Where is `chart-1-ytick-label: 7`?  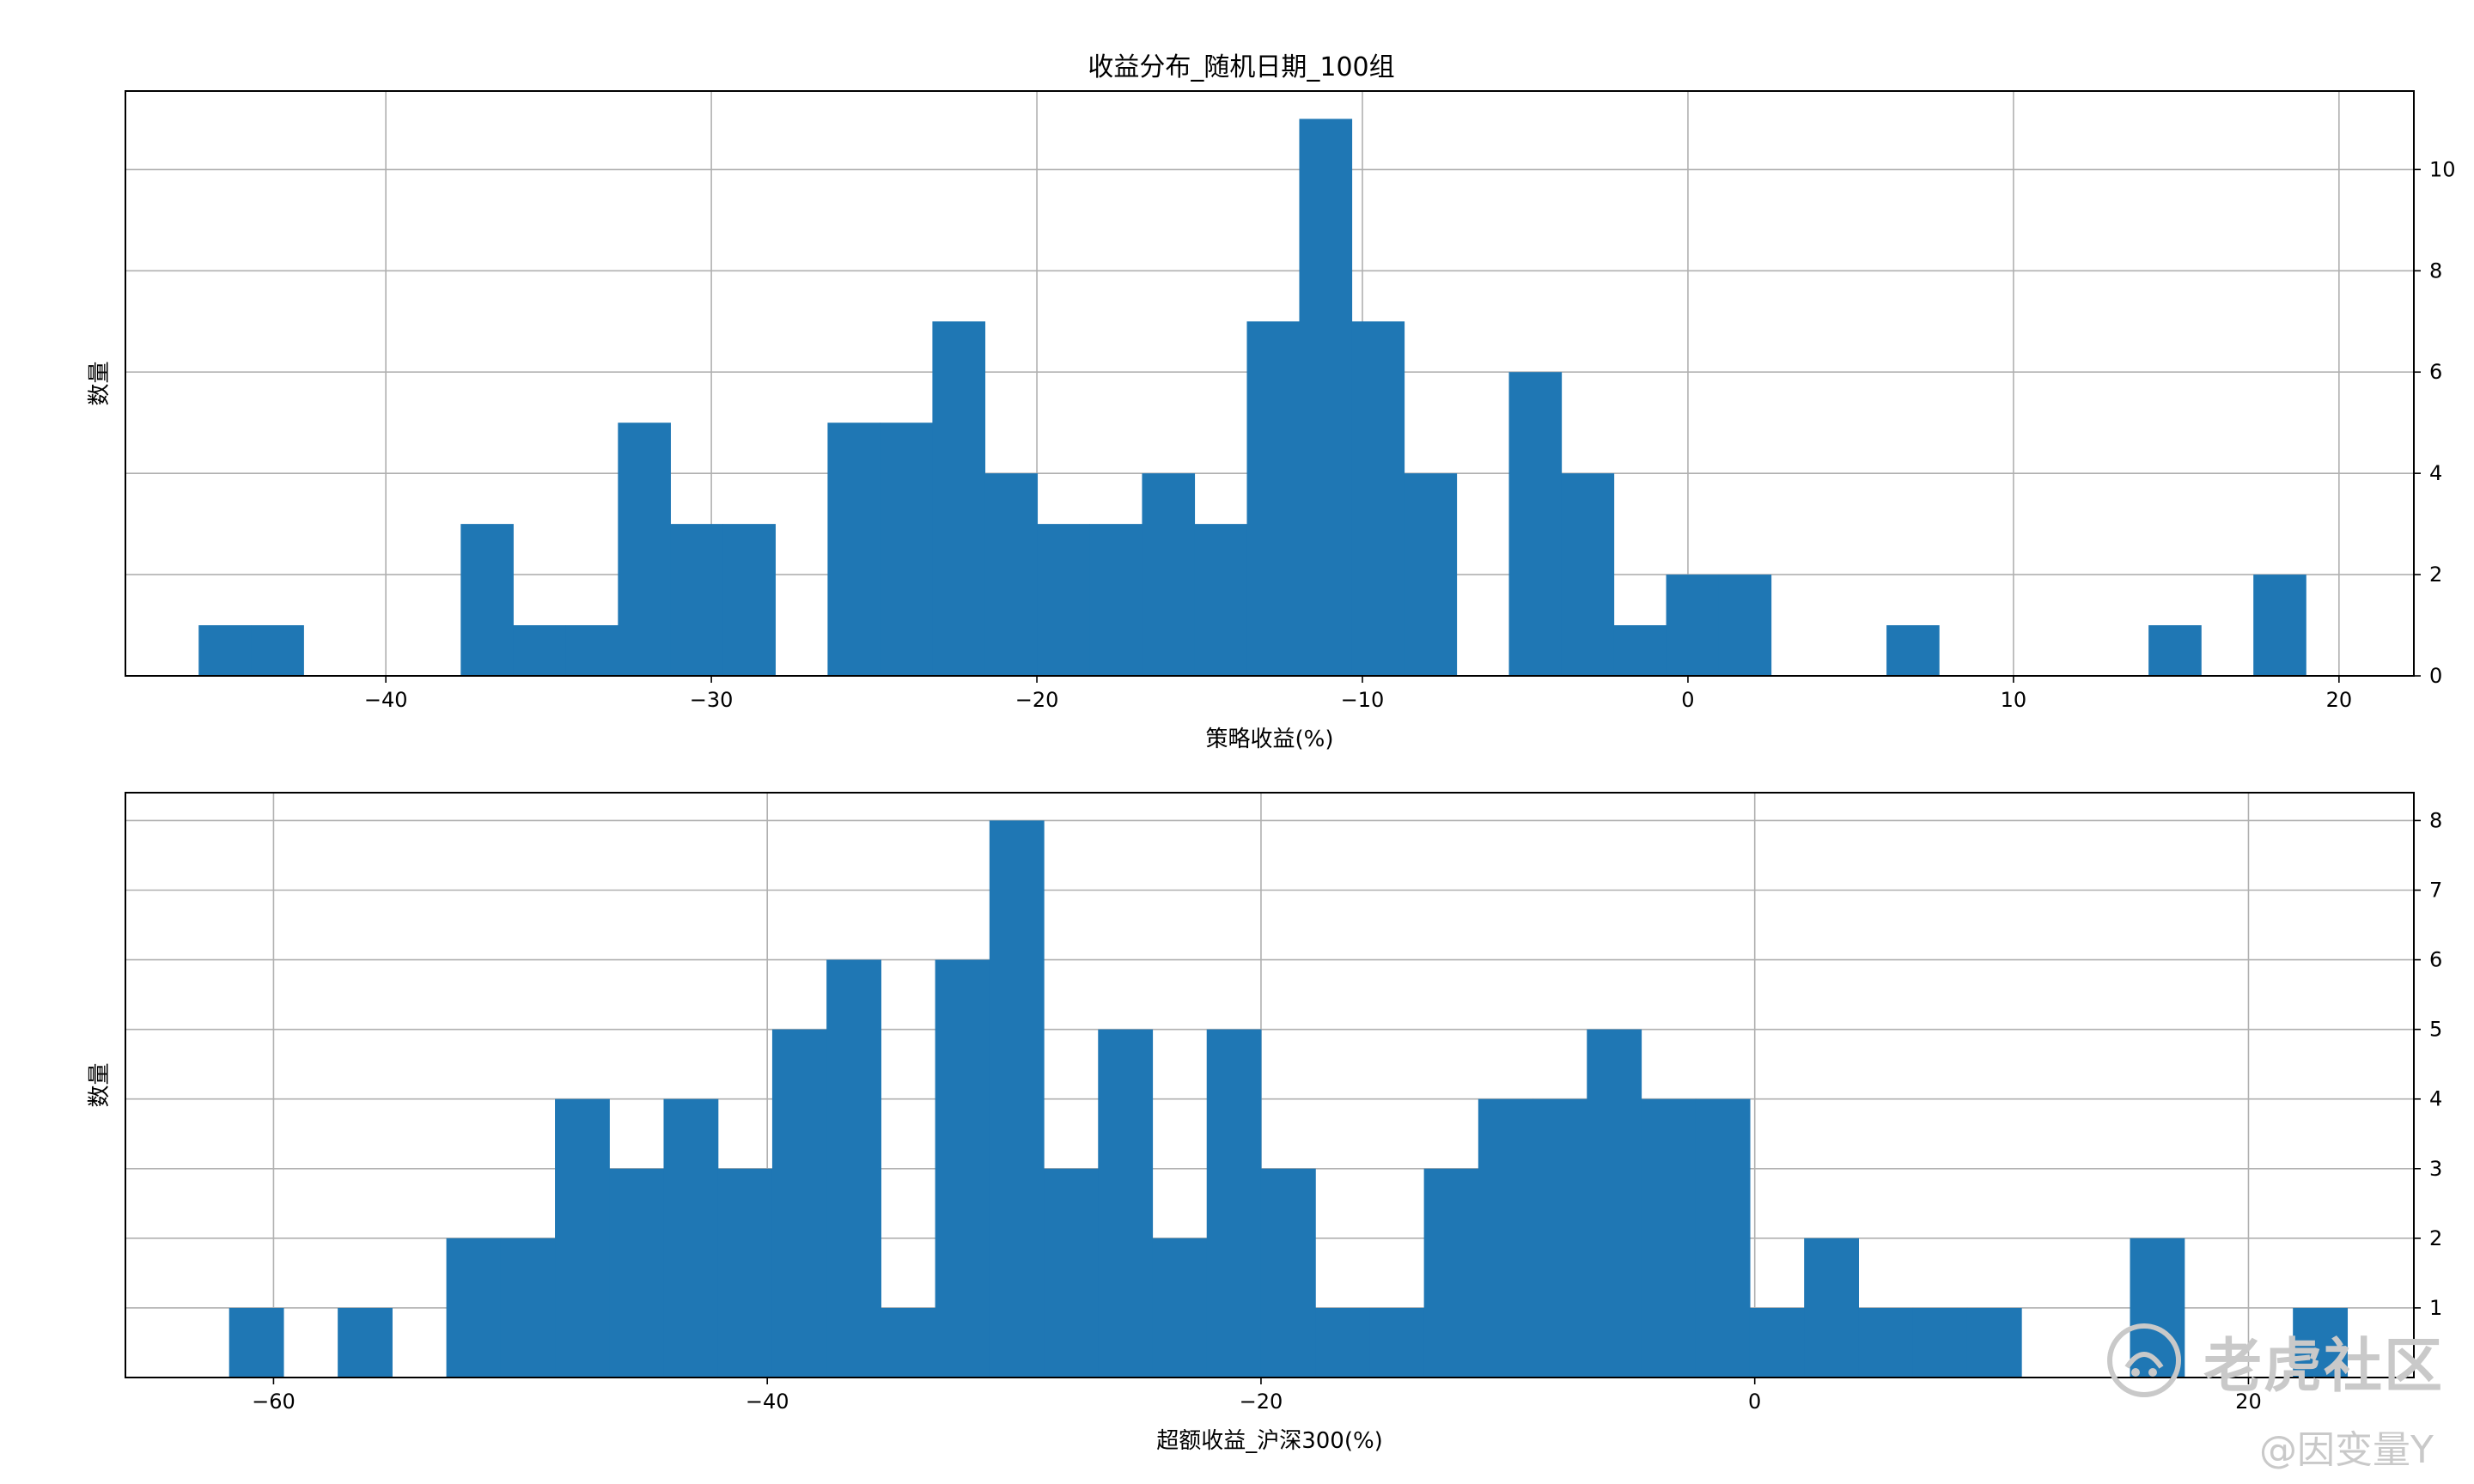 chart-1-ytick-label: 7 is located at coordinates (2435, 891).